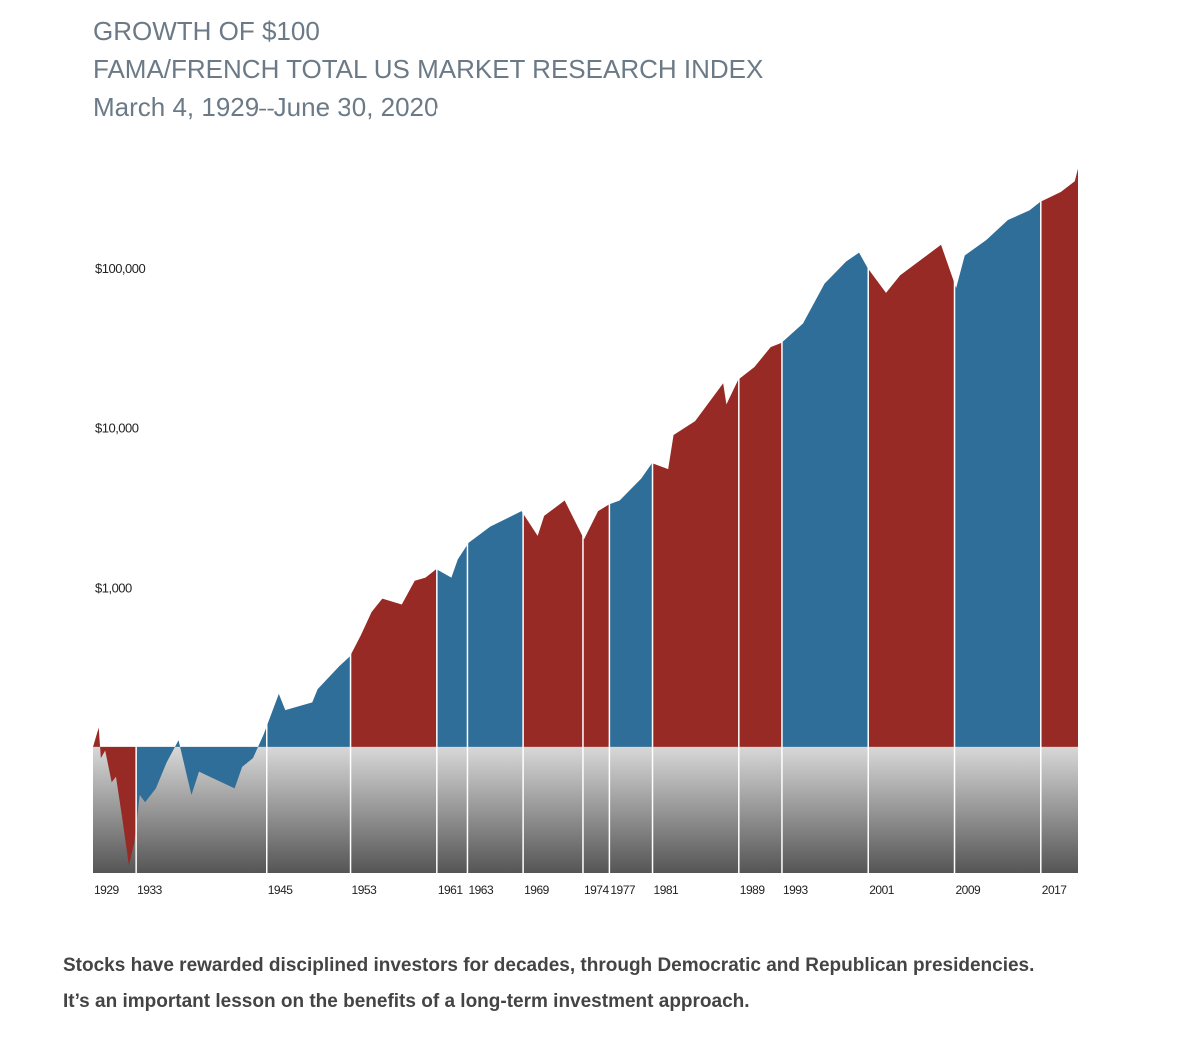 This screenshot has width=1200, height=1043. What do you see at coordinates (365, 890) in the screenshot?
I see `x-tick-label: 1953` at bounding box center [365, 890].